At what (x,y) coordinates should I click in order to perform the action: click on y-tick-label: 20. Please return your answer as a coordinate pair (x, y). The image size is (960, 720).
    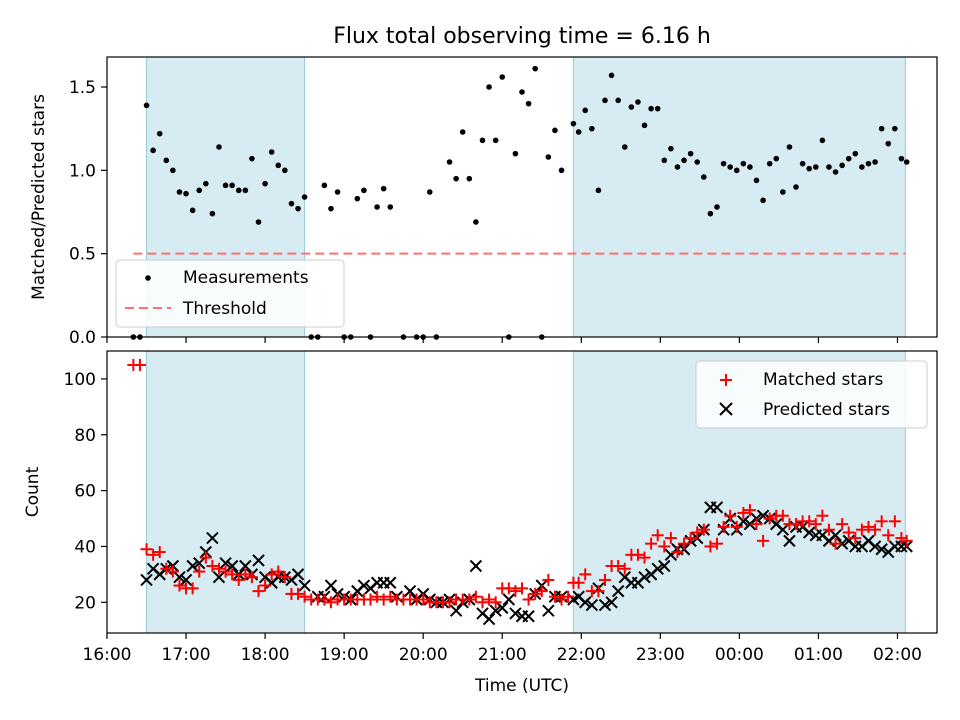
    Looking at the image, I should click on (85, 603).